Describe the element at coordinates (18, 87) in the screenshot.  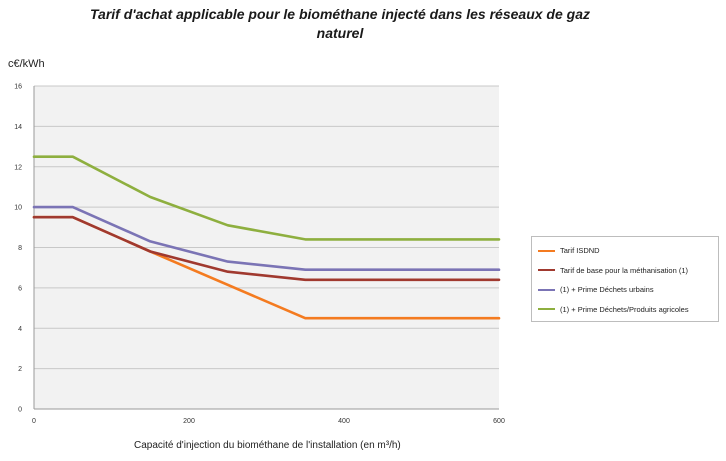
I see `y-tick-label: 16` at that location.